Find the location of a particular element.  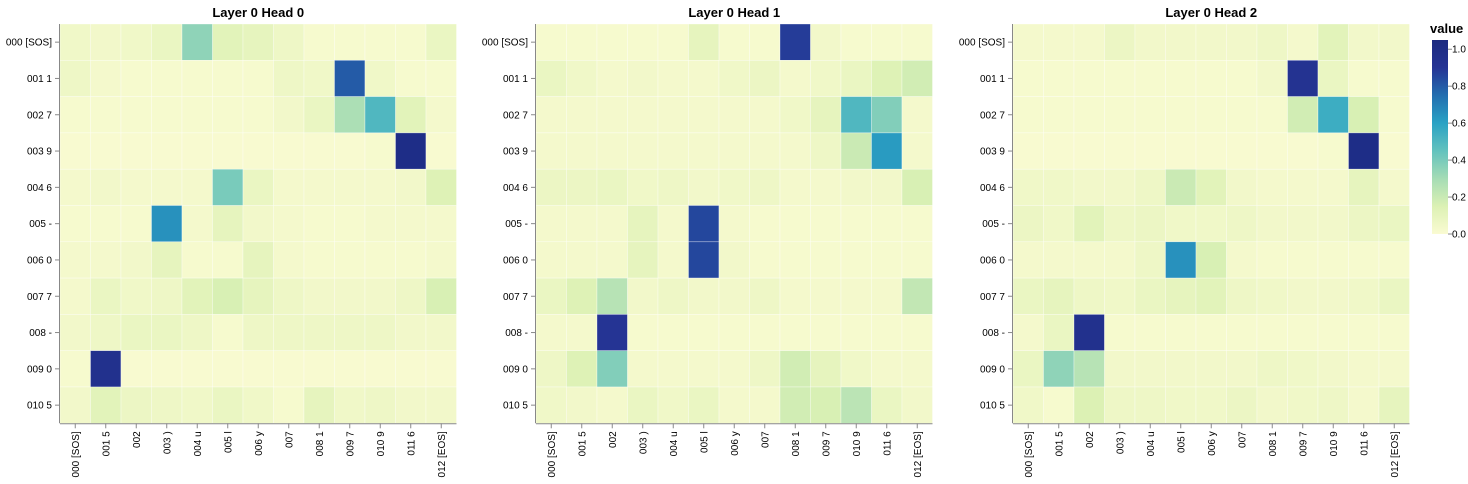

y-tick-label: 002 7 is located at coordinates (515, 115).